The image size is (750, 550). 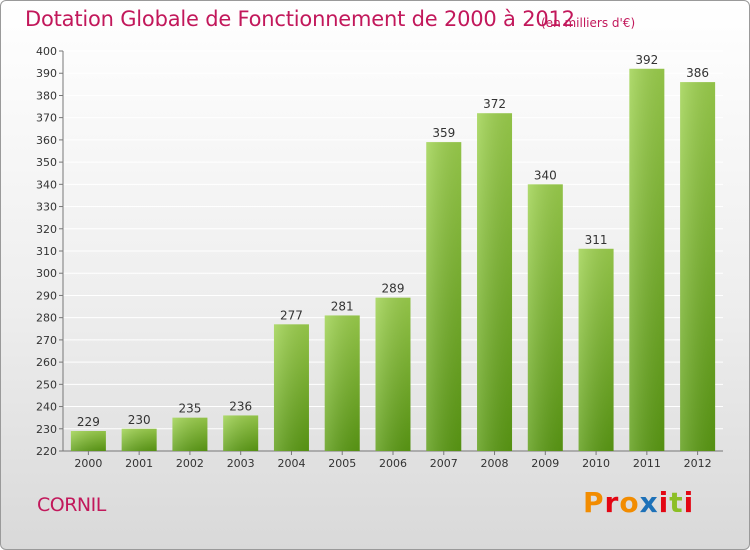 What do you see at coordinates (139, 420) in the screenshot?
I see `bar-value-label: 230` at bounding box center [139, 420].